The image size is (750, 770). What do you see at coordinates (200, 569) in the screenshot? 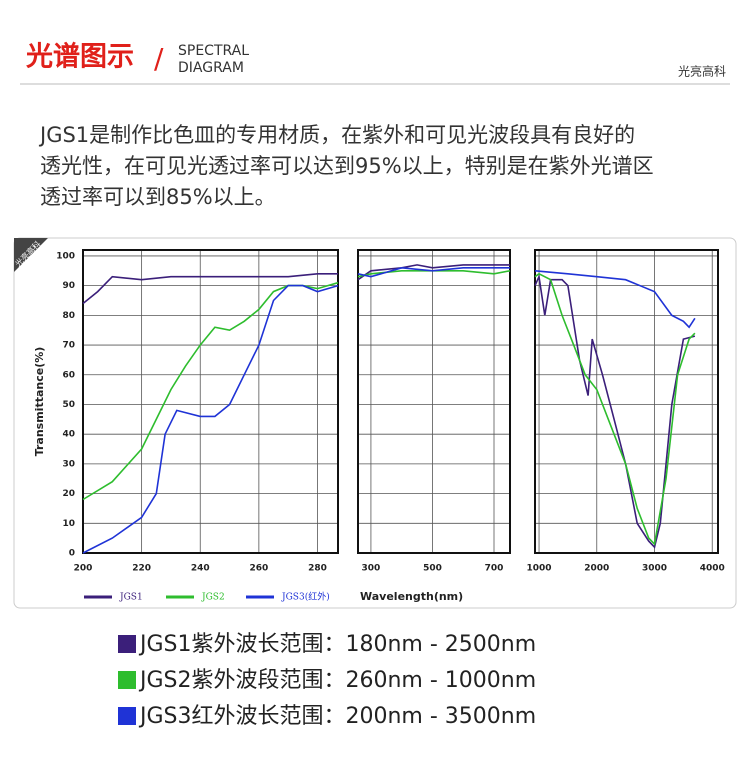
I see `x-tick-label: 240` at bounding box center [200, 569].